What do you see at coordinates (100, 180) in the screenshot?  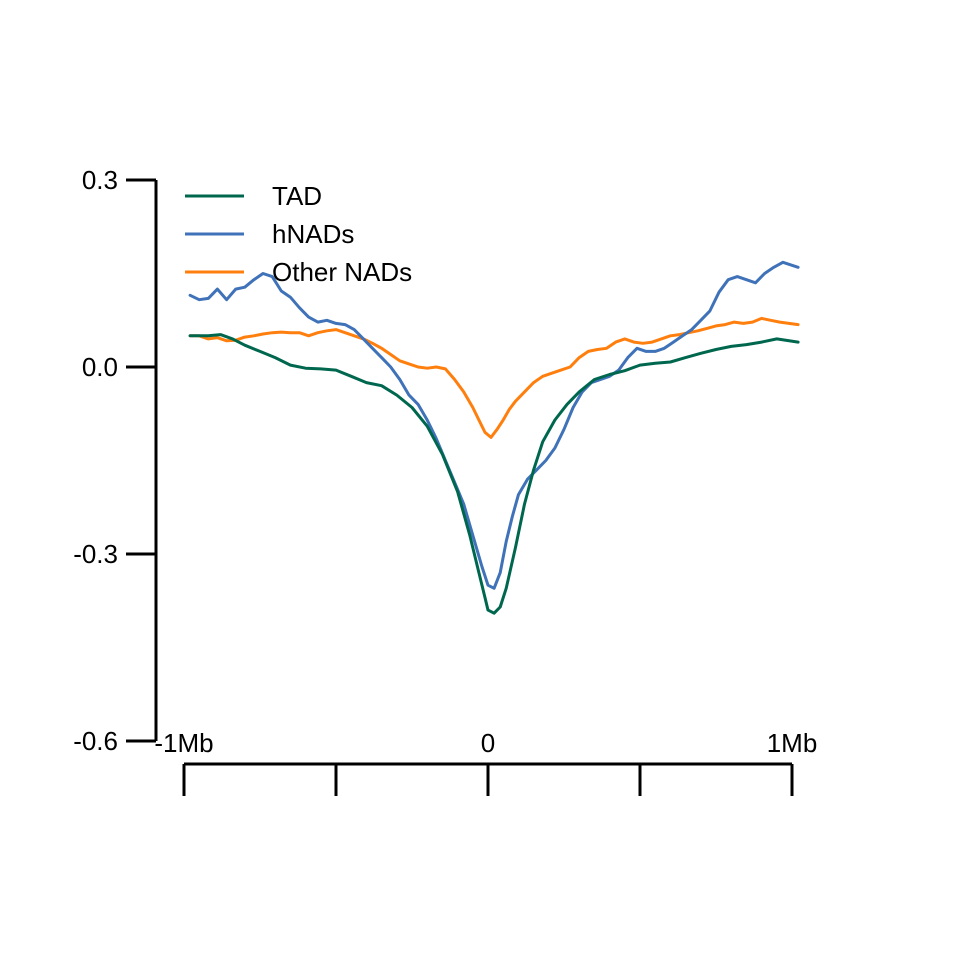 I see `y-tick-label: 0.3` at bounding box center [100, 180].